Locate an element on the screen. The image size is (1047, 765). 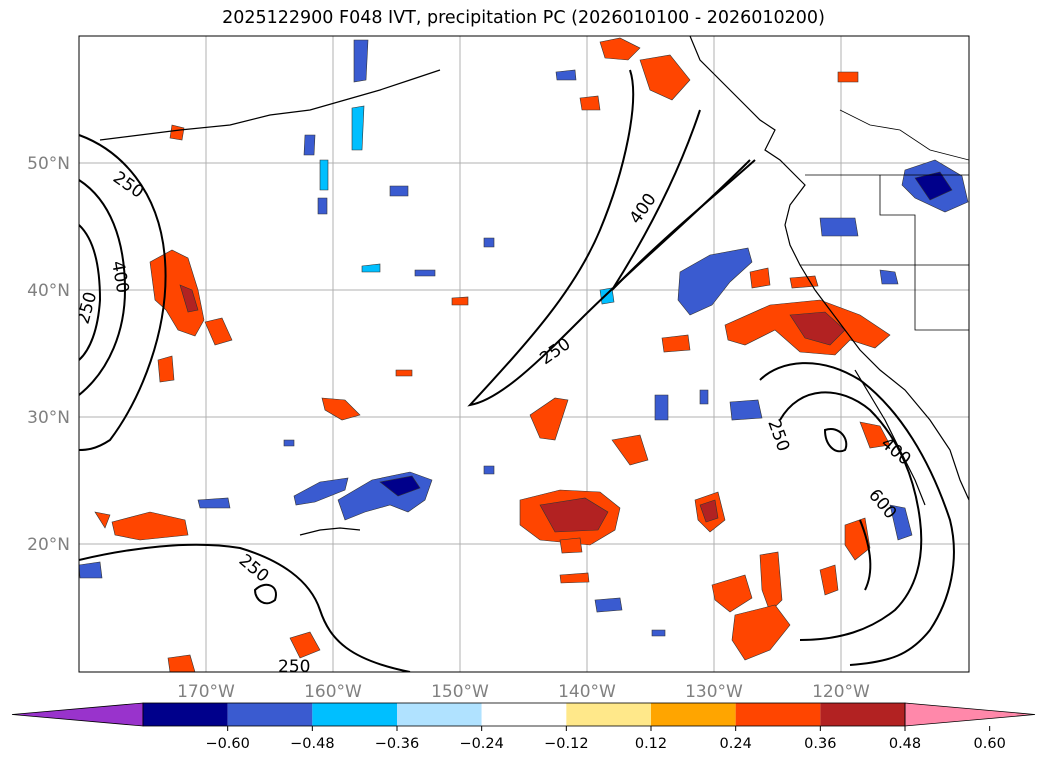
latitude-labels: 50°N 40°N 30°N 20°N is located at coordinates (48, 354).